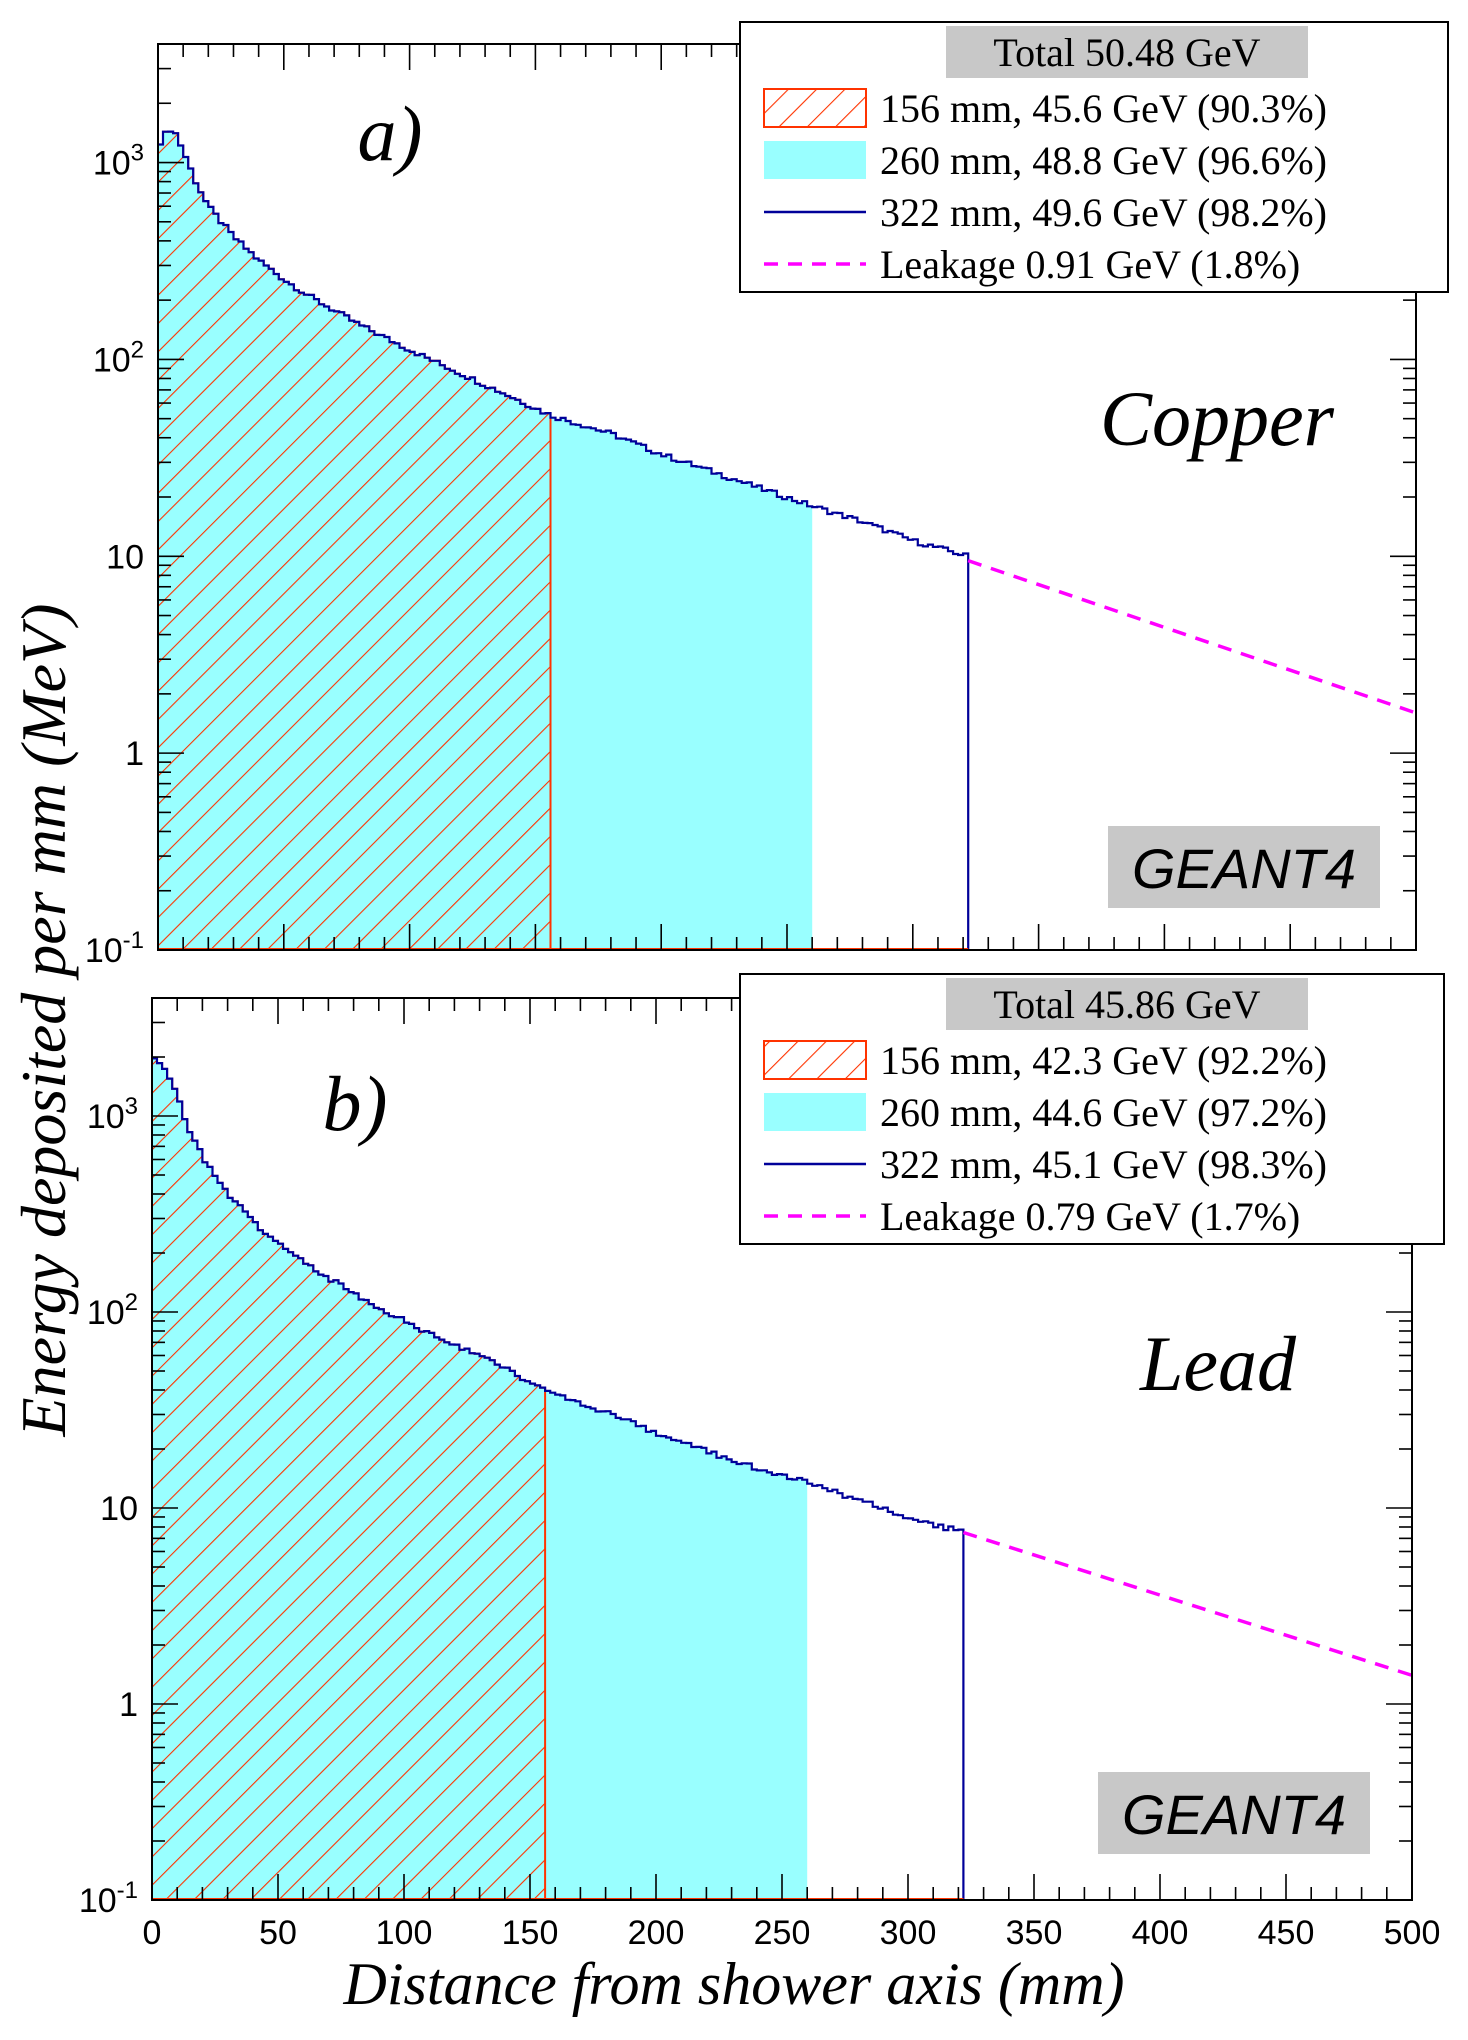  I want to click on x-tick-label: 0, so click(152, 1933).